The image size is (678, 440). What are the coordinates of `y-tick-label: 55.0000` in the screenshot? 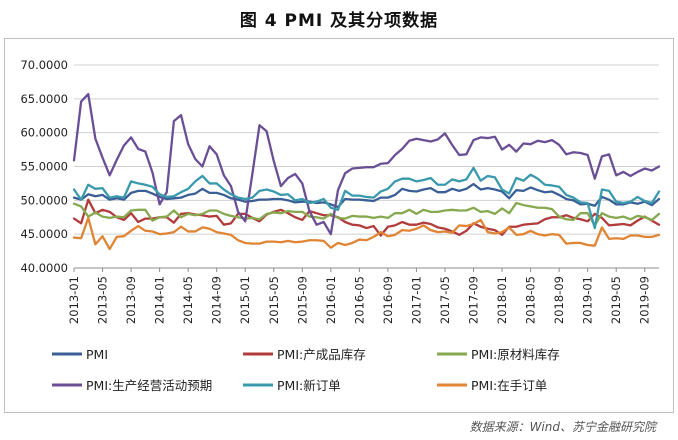 It's located at (44, 167).